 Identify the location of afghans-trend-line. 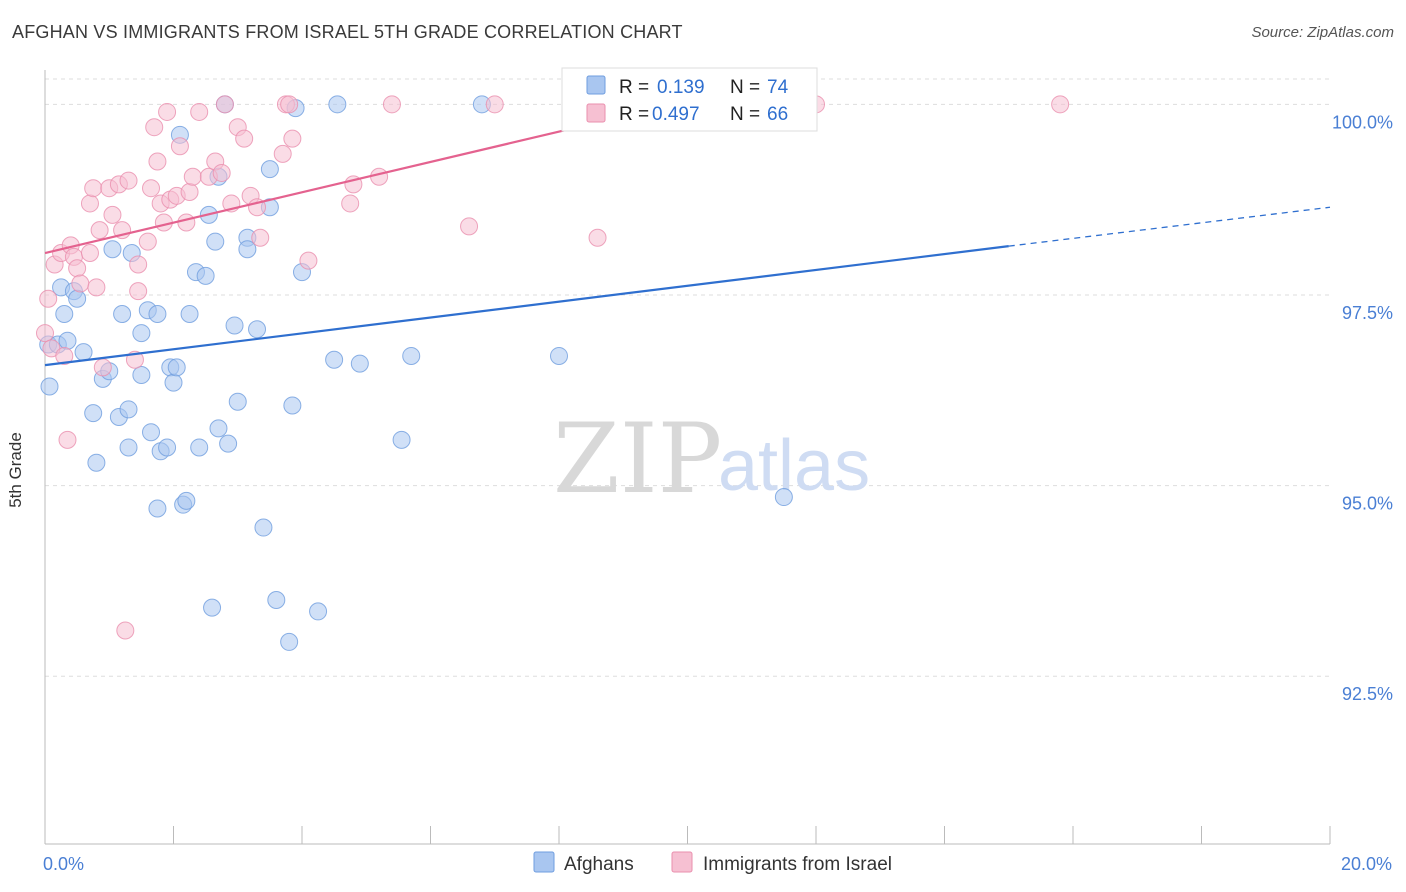
(526, 306).